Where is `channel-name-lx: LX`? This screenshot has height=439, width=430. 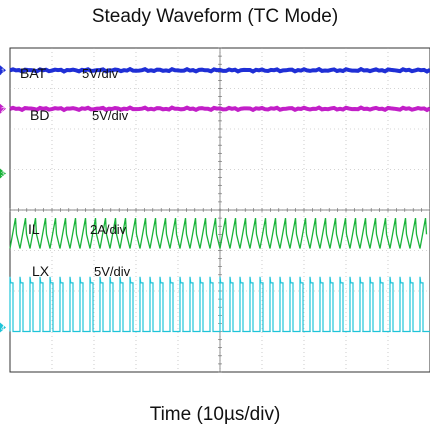 channel-name-lx: LX is located at coordinates (41, 271).